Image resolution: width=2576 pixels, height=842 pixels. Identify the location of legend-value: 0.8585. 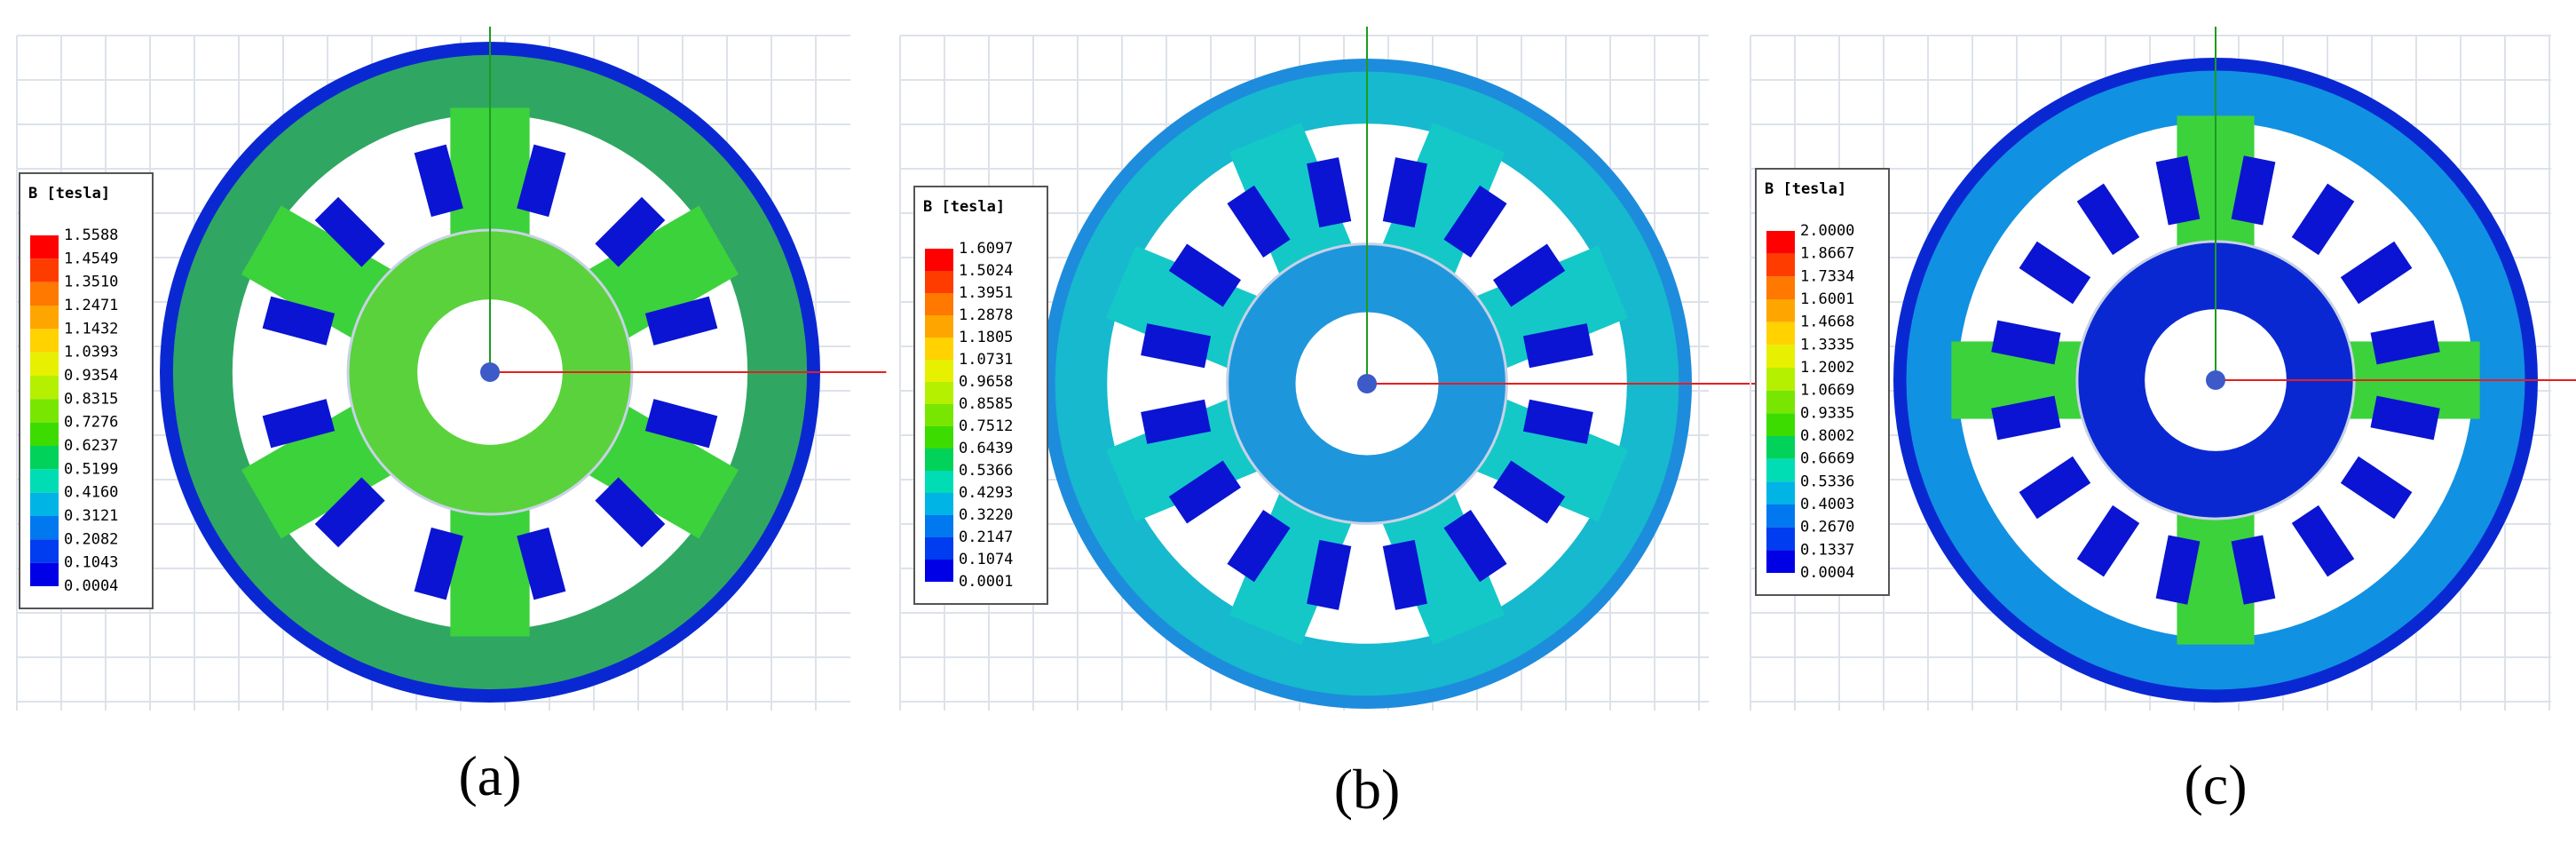
(986, 404).